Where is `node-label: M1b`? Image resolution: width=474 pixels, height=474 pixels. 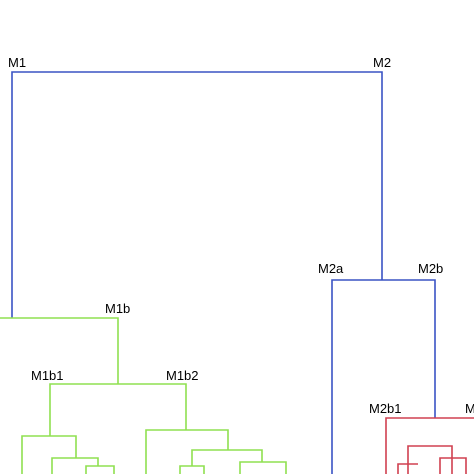
node-label: M1b is located at coordinates (117, 308).